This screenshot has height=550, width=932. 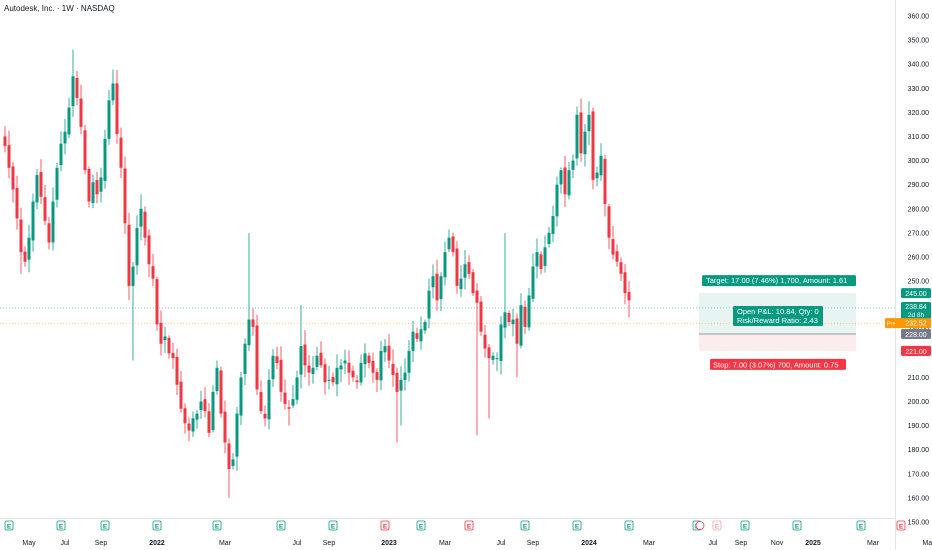 I want to click on premarket-tag-bg, so click(x=908, y=323).